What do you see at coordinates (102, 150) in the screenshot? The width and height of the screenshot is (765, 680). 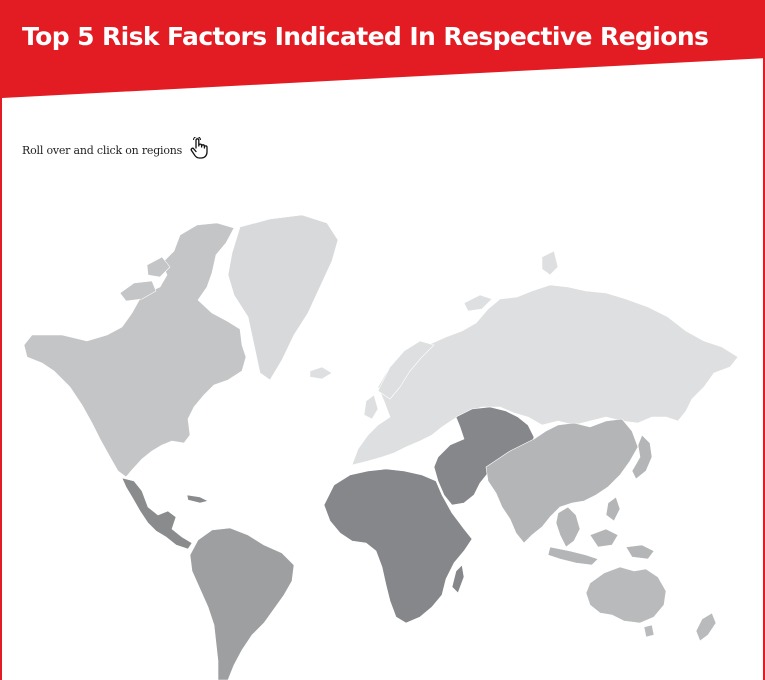 I see `instruction-text: Roll over and click on regions` at bounding box center [102, 150].